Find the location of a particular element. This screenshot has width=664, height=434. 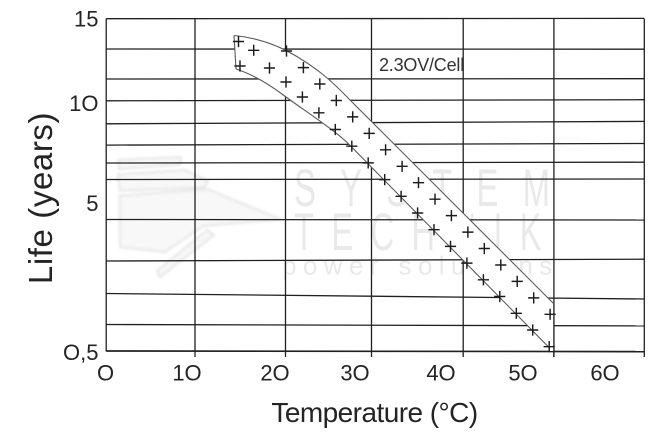

svg-text: Temperature (°C) is located at coordinates (374, 412).